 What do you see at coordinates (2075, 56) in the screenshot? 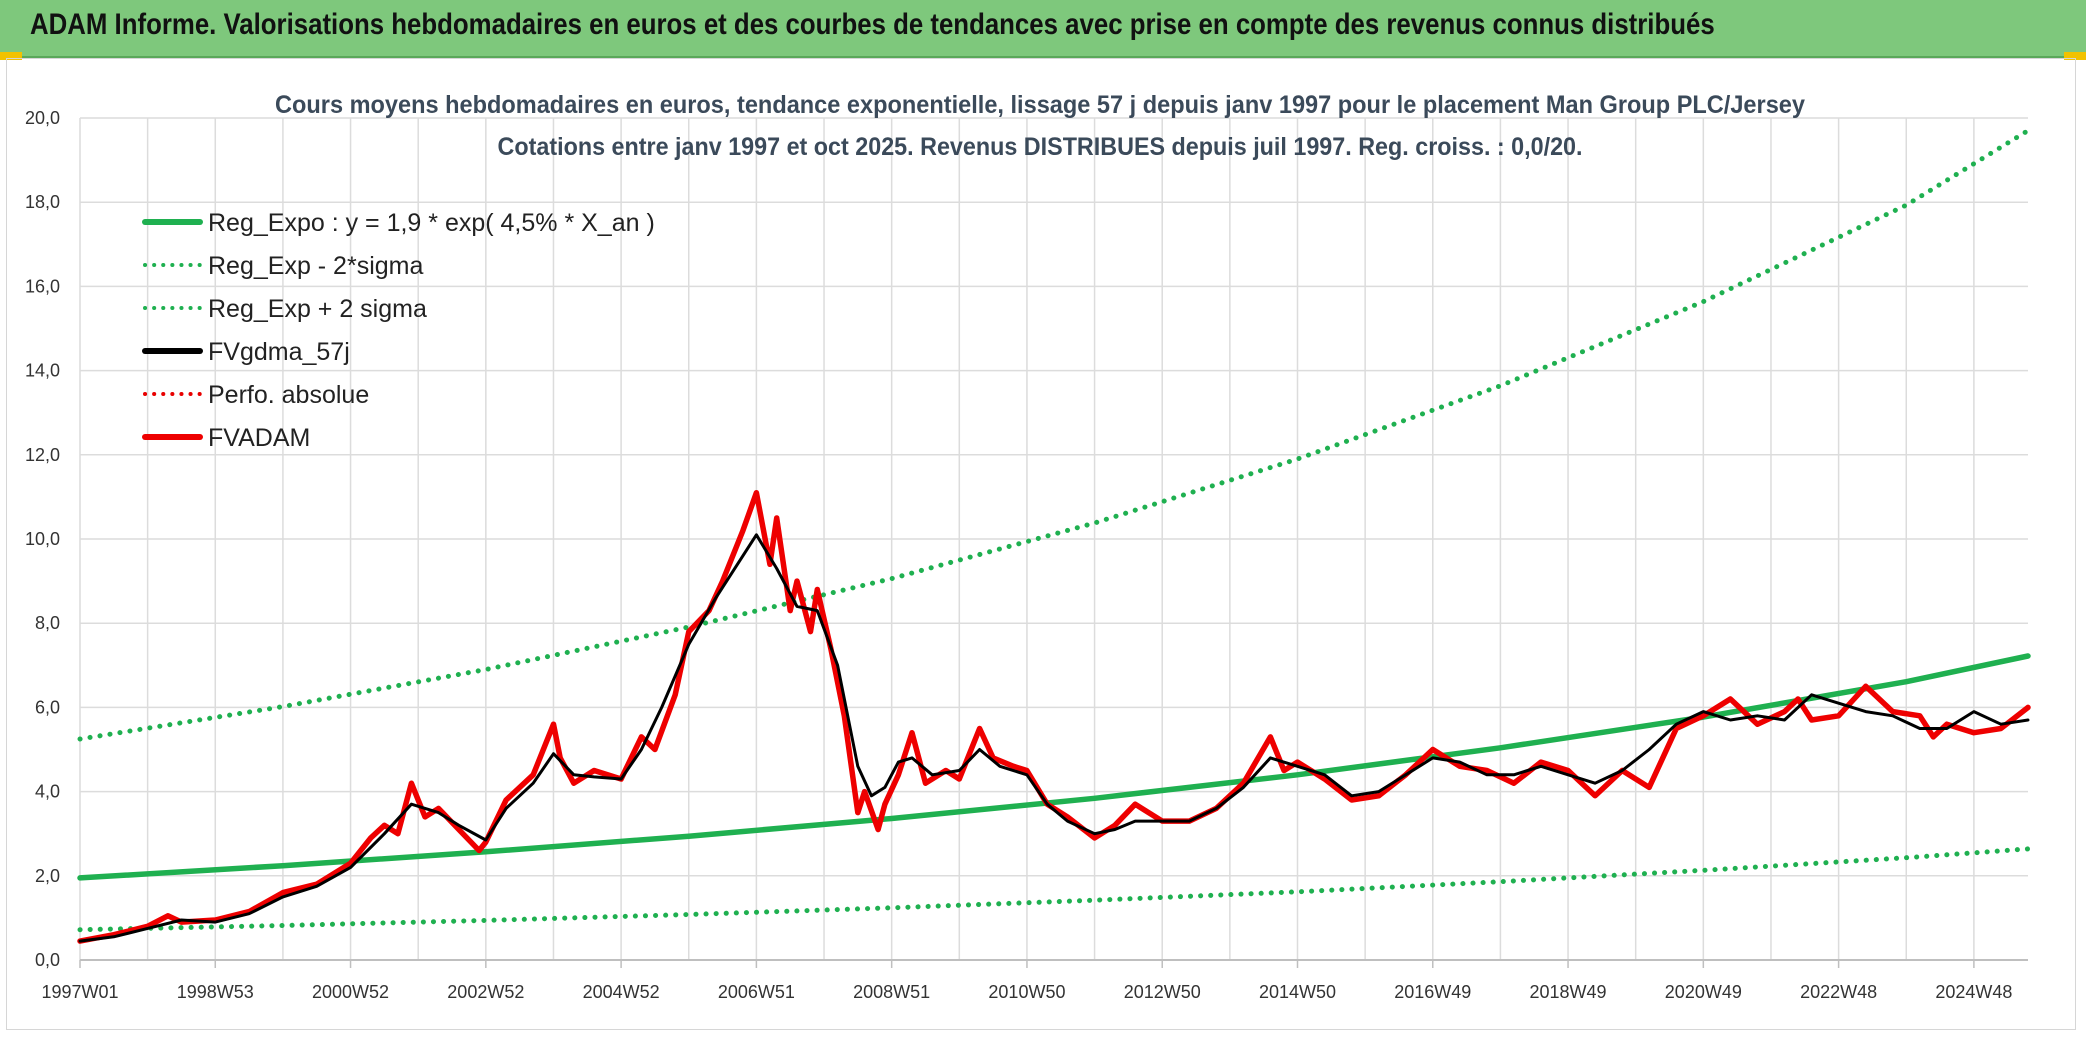
I see `corner-mark-top-right` at bounding box center [2075, 56].